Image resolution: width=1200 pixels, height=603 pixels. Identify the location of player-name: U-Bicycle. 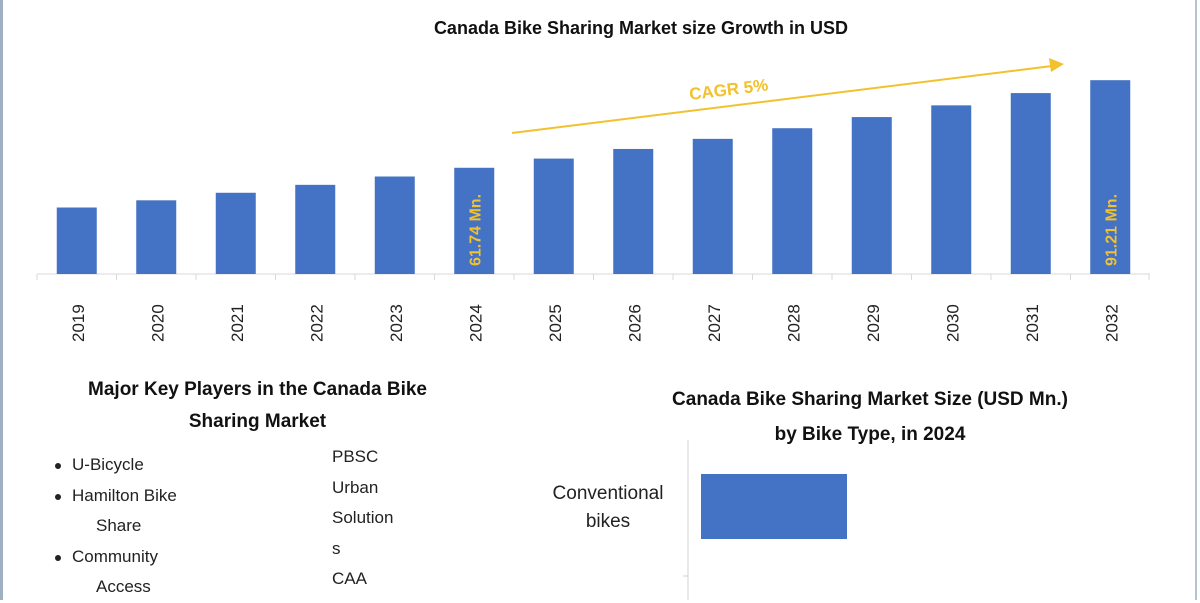
(108, 464).